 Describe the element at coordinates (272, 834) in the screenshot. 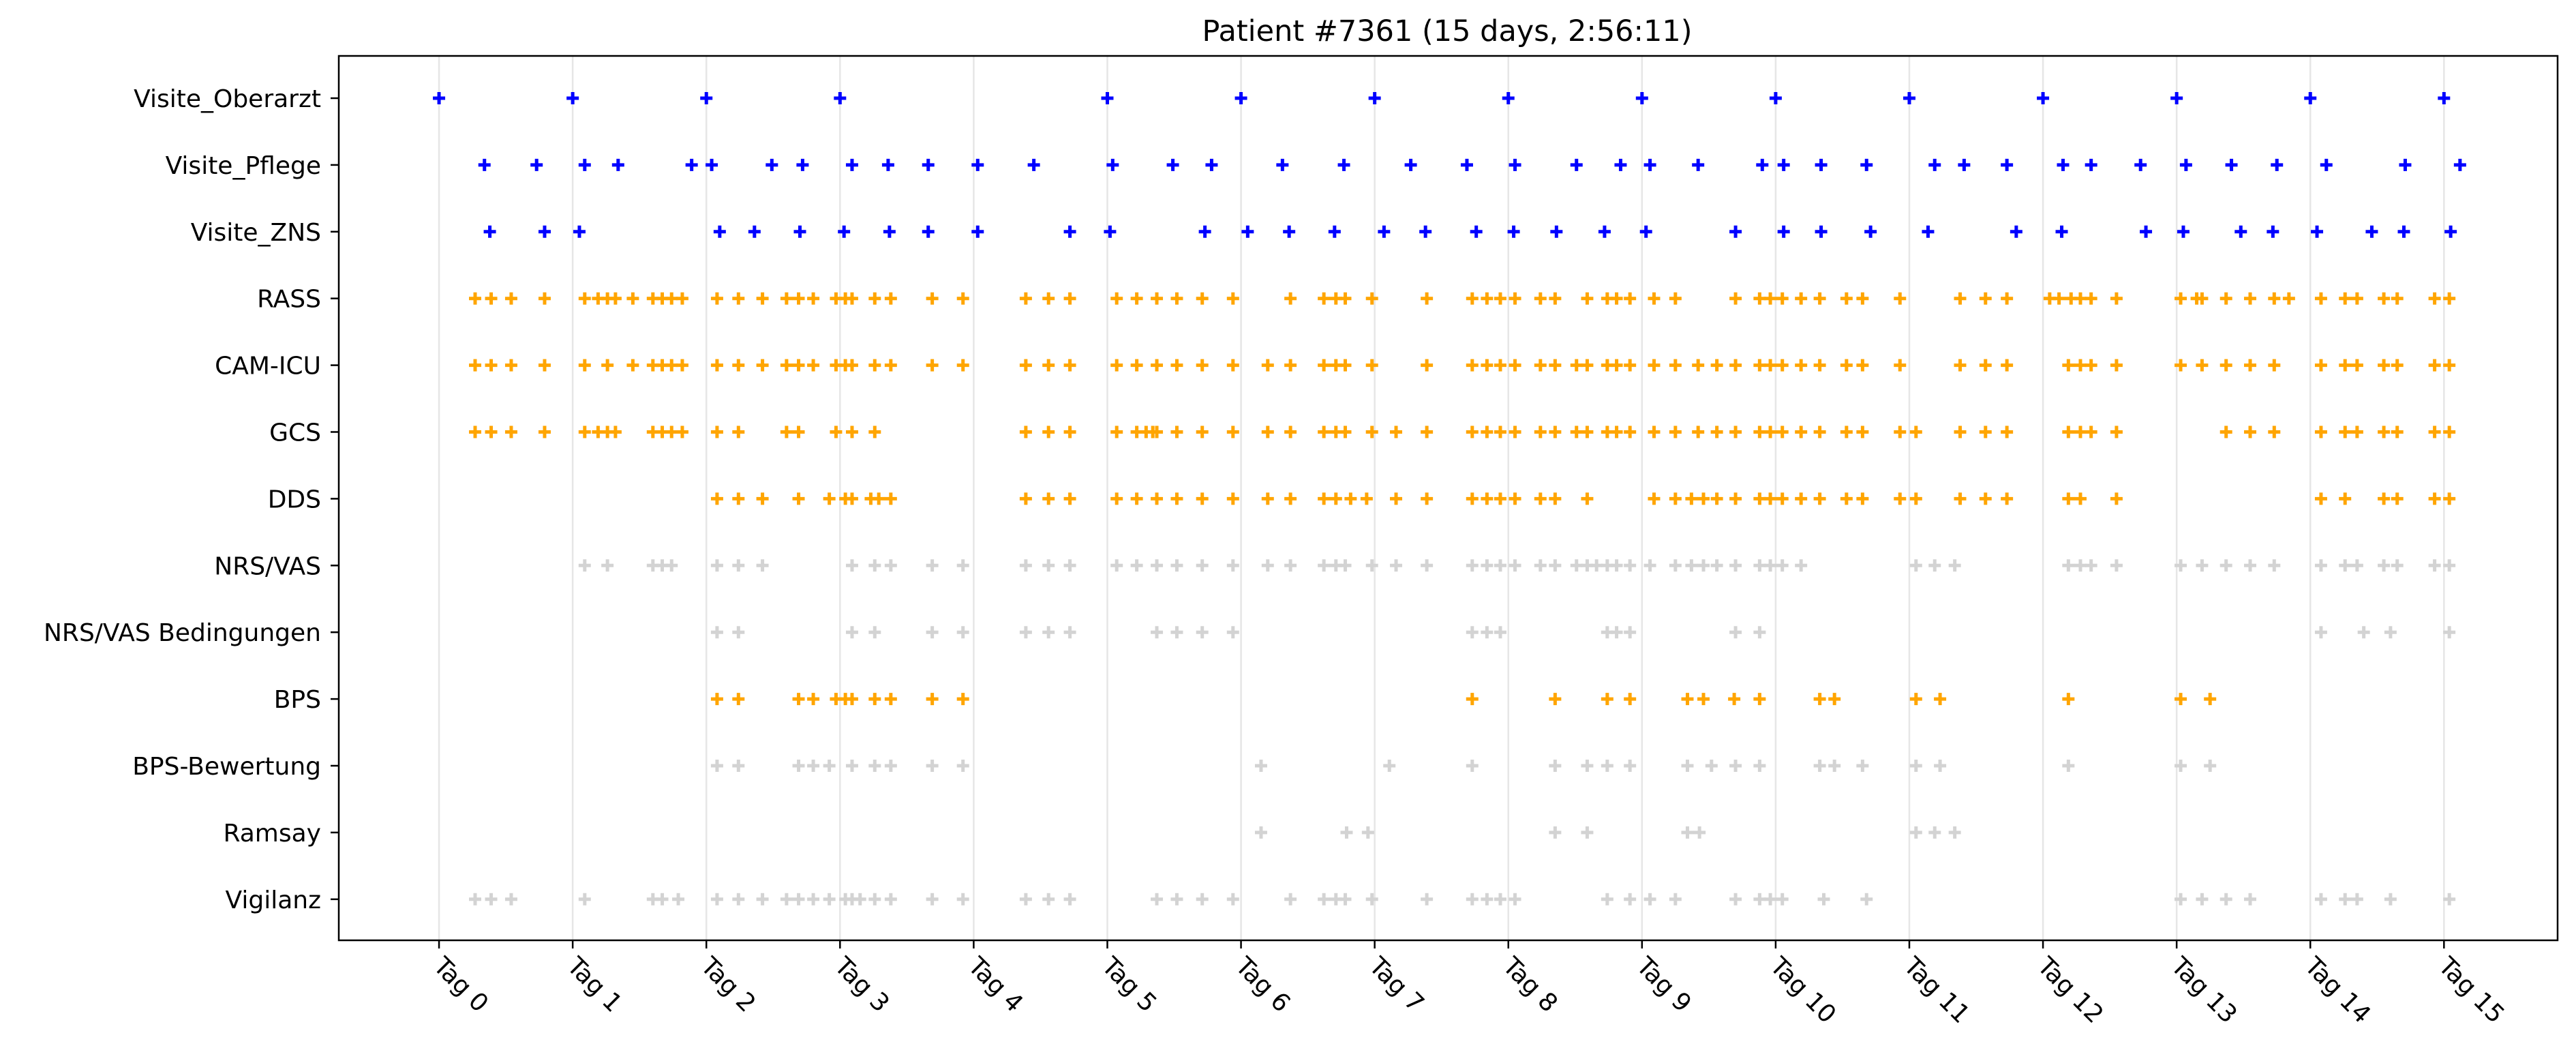

I see `category-label: Ramsay` at that location.